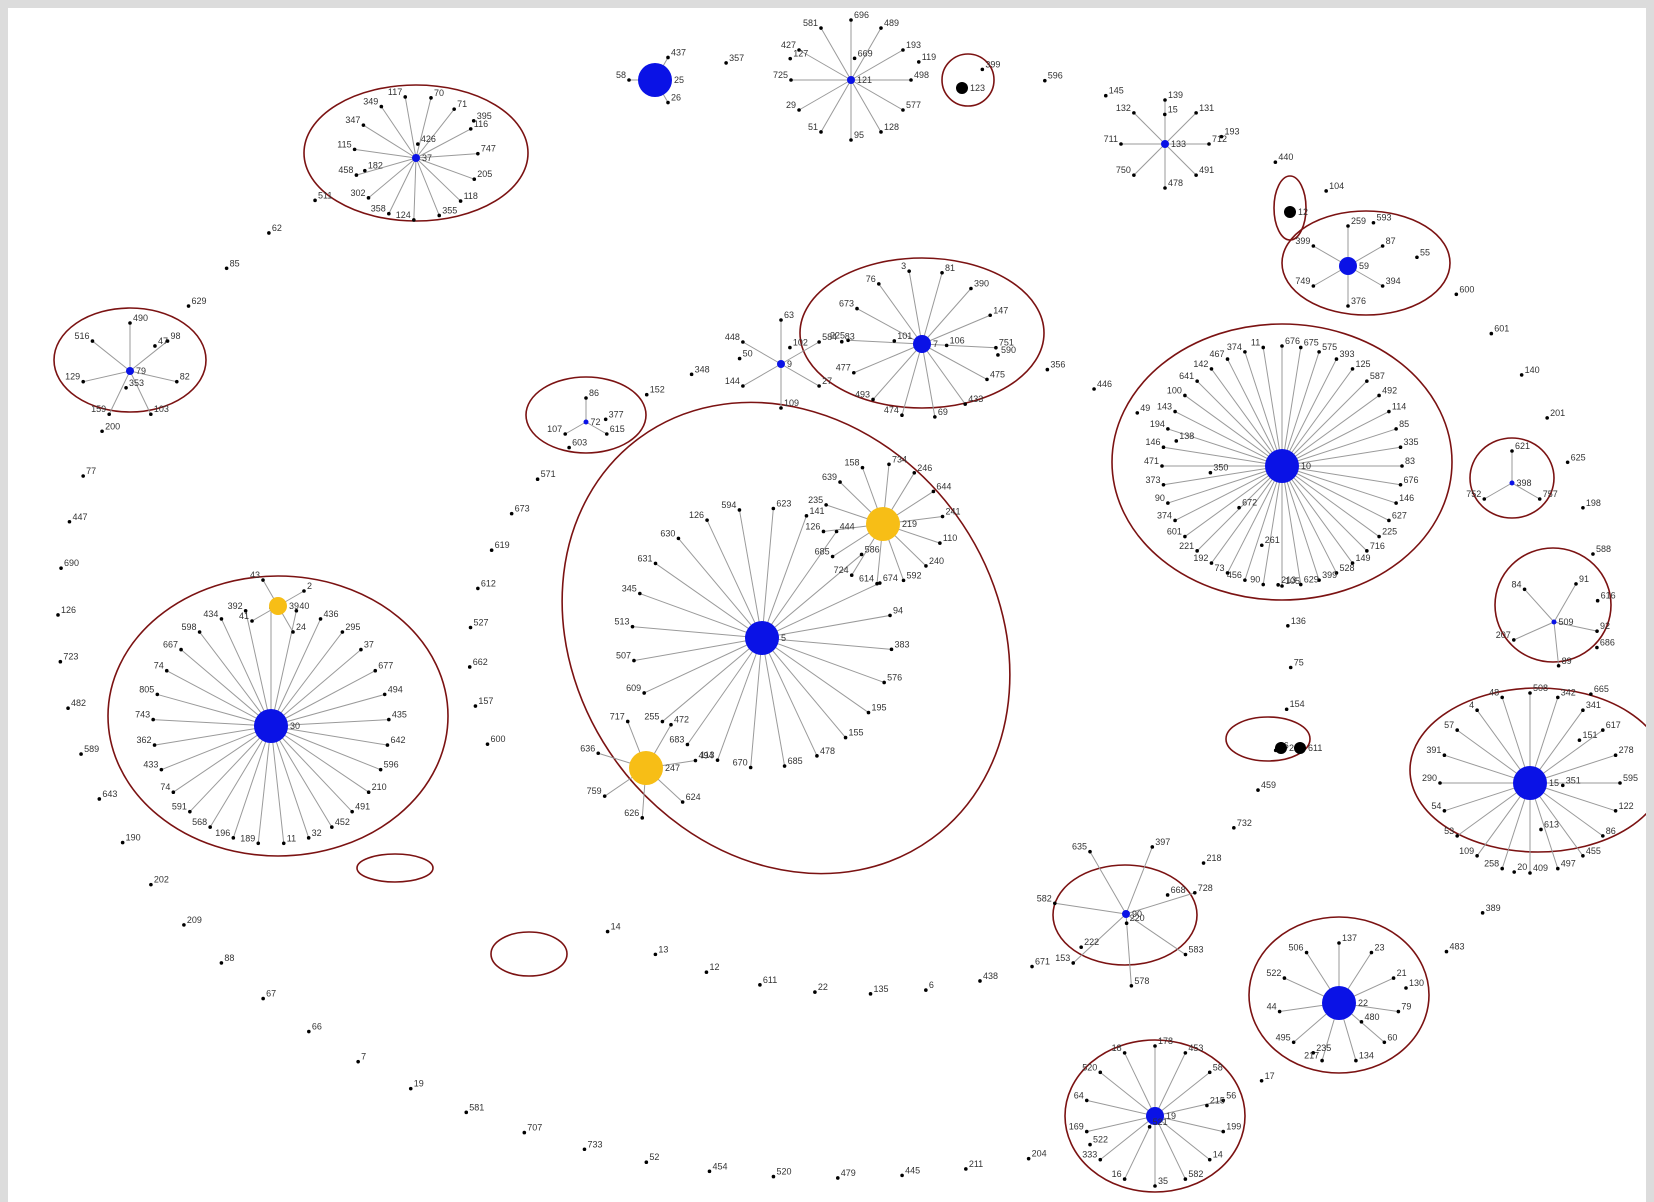 The width and height of the screenshot is (1654, 1202). I want to click on chain-label: 211, so click(976, 1164).